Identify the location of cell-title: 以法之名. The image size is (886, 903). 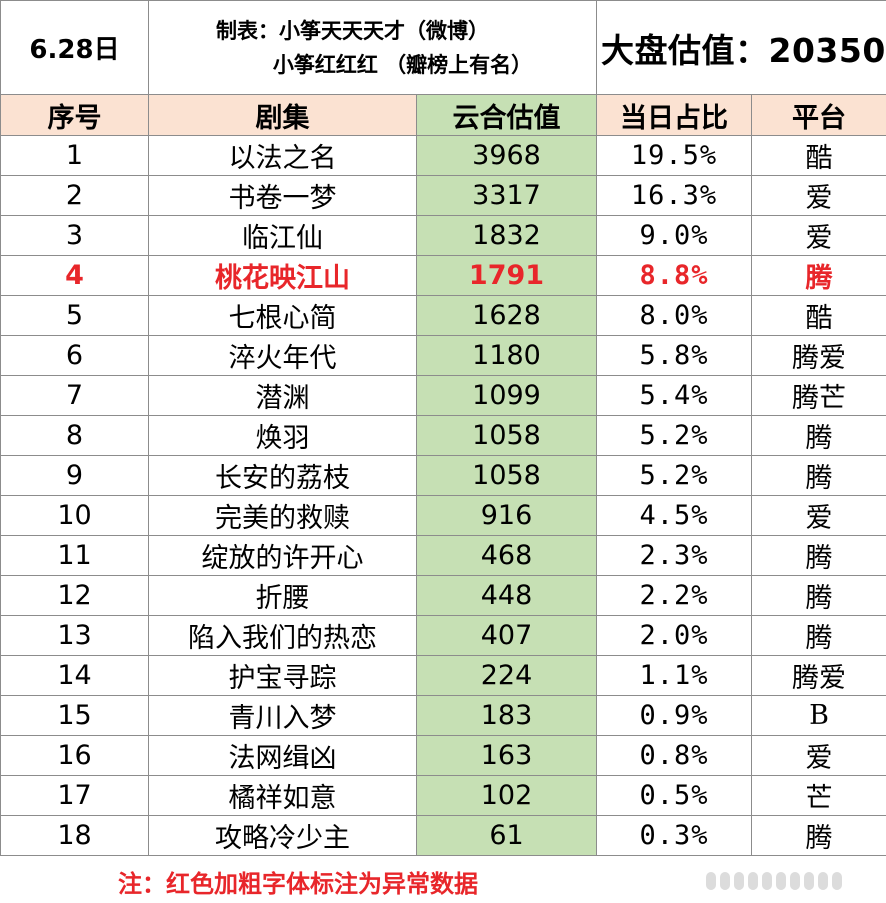
(282, 155).